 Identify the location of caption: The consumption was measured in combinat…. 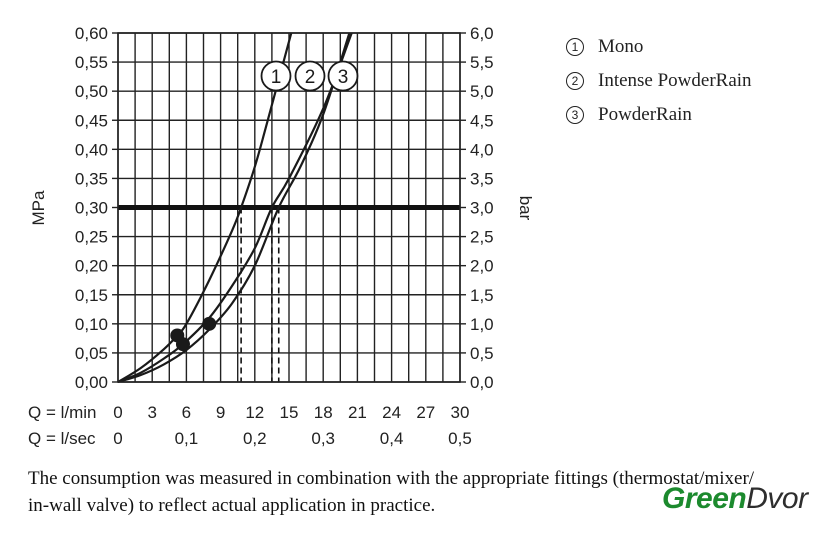
(428, 492).